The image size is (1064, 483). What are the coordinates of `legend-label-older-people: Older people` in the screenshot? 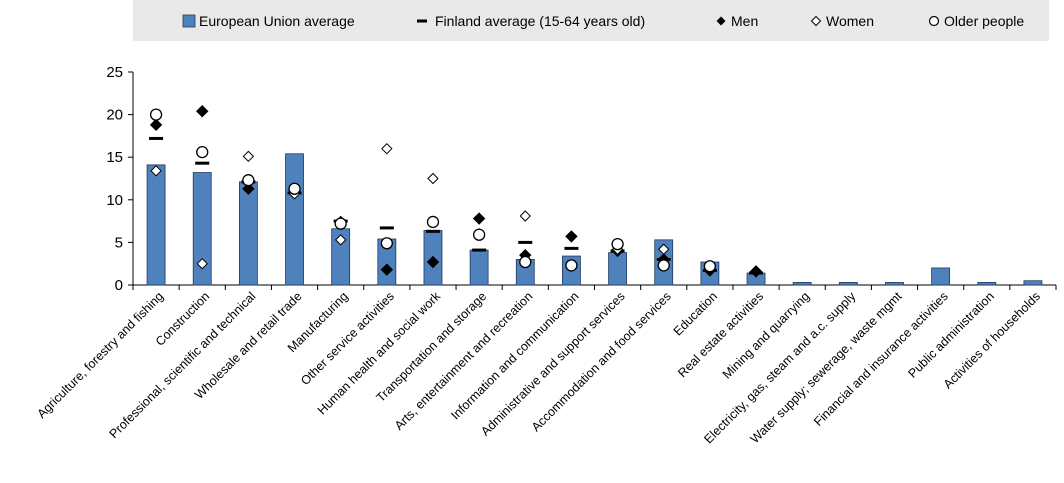 It's located at (984, 21).